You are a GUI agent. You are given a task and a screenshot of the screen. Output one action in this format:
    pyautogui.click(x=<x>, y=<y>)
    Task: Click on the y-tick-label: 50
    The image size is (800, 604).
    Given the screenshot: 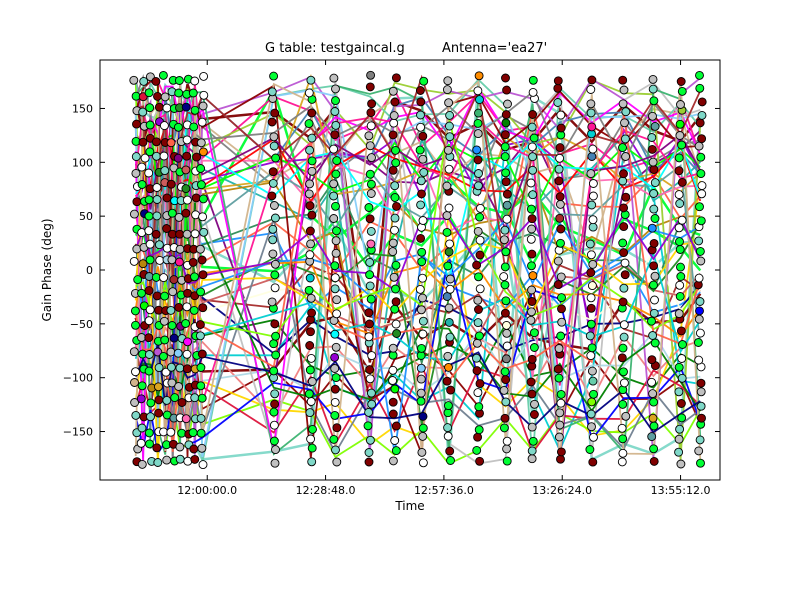 What is the action you would take?
    pyautogui.click(x=86, y=216)
    